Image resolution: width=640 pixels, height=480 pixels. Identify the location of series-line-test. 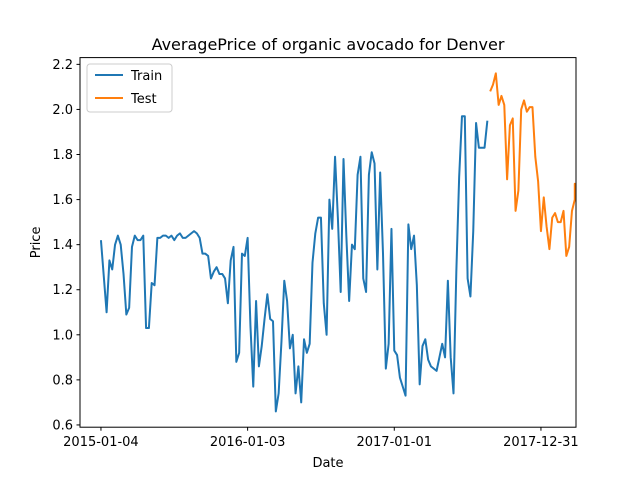
(532, 164).